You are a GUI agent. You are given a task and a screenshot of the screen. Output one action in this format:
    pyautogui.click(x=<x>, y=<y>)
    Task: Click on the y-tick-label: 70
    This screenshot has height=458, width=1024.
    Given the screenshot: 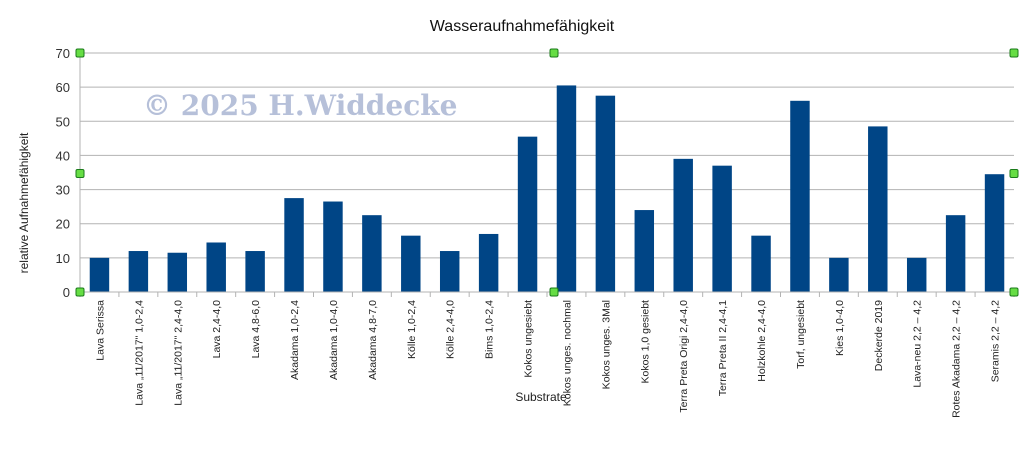 What is the action you would take?
    pyautogui.click(x=63, y=53)
    